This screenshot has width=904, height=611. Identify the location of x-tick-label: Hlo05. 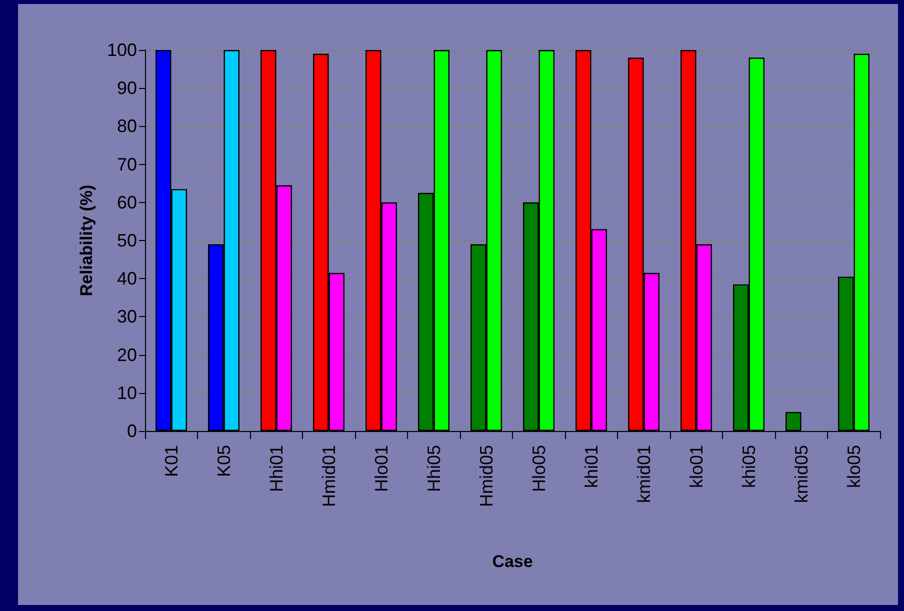
(538, 468).